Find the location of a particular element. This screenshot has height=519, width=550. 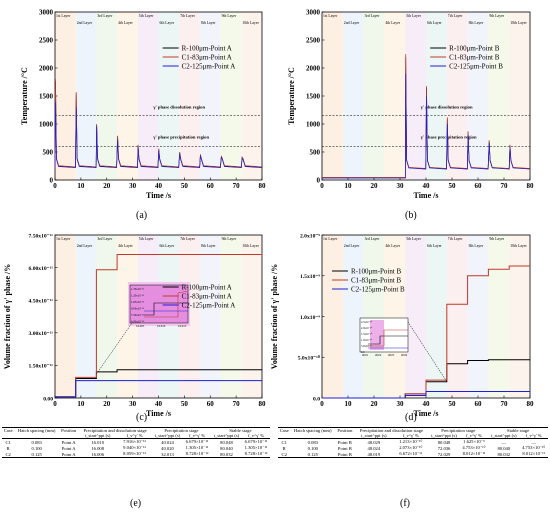

y-tick-label: 2.0x10⁻⁹ is located at coordinates (310, 236).